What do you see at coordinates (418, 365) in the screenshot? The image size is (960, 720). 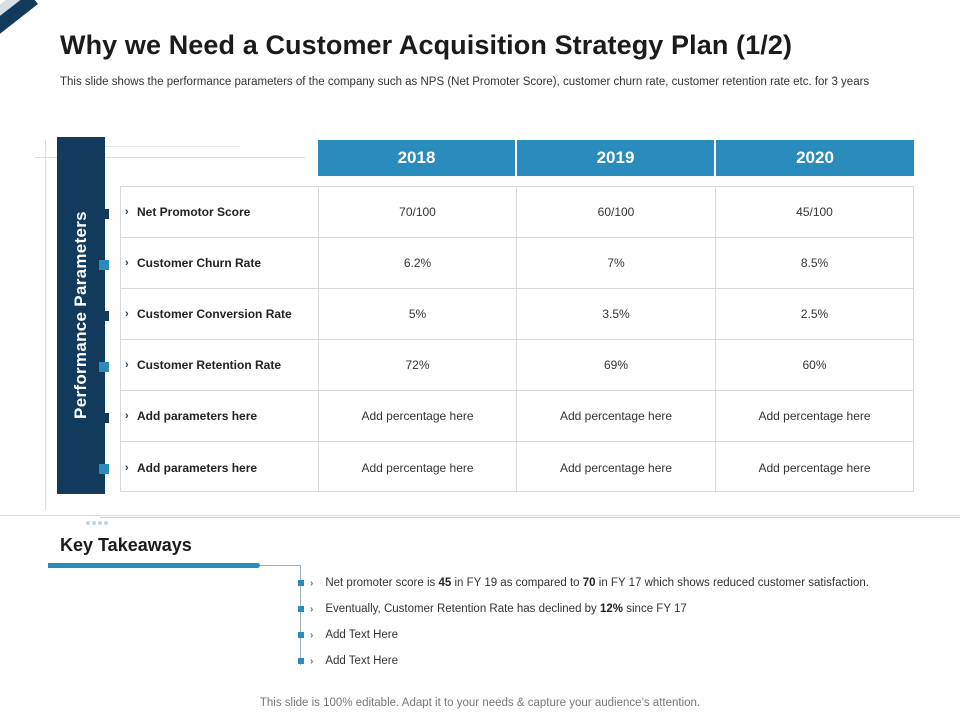 I see `value-cell: 72%` at bounding box center [418, 365].